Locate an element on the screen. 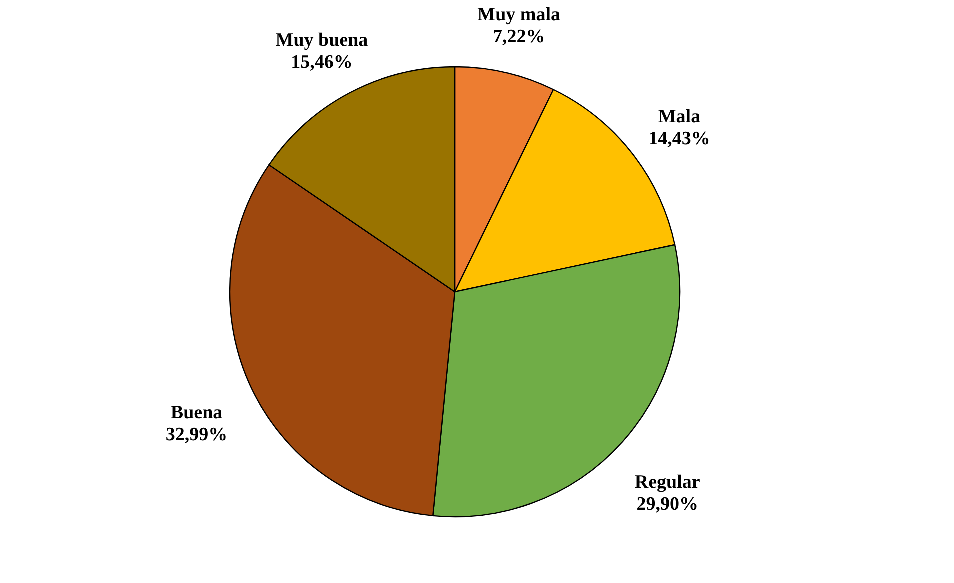 This screenshot has height=583, width=954. slice-label: Regular is located at coordinates (667, 482).